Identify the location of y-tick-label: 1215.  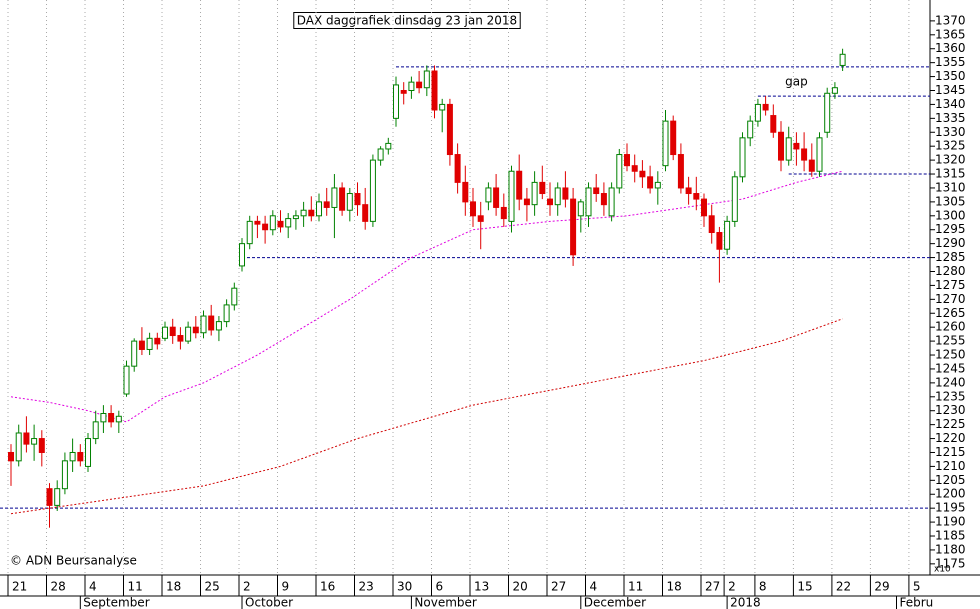
(950, 452).